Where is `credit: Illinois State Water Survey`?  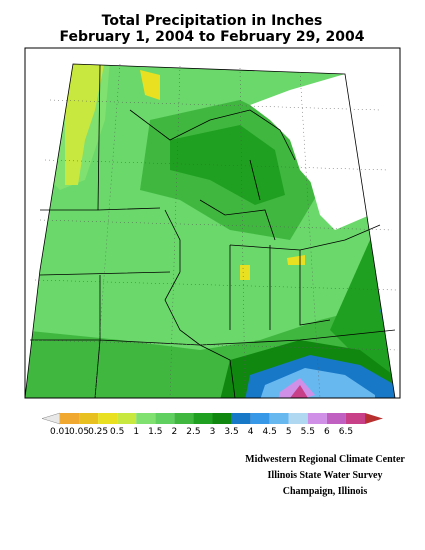 credit: Illinois State Water Survey is located at coordinates (325, 475).